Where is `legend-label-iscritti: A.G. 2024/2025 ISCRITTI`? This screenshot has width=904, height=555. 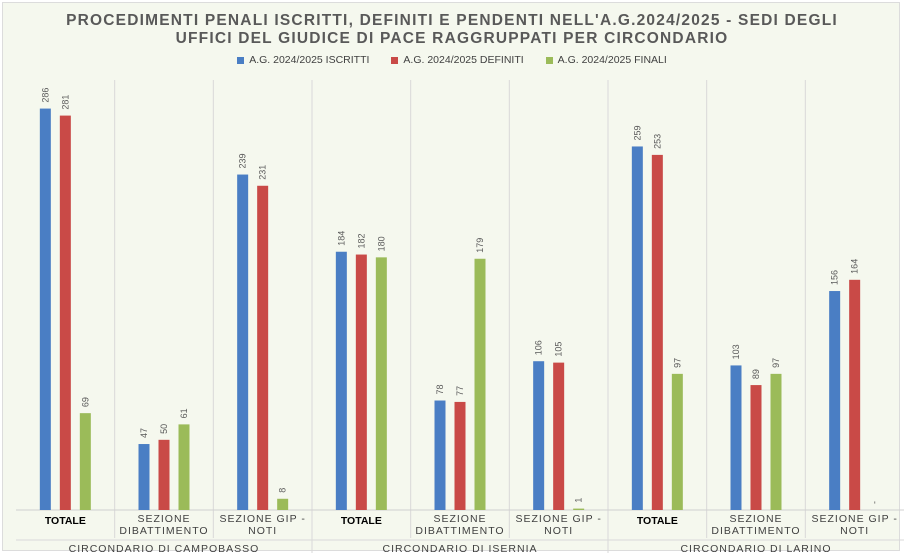
legend-label-iscritti: A.G. 2024/2025 ISCRITTI is located at coordinates (309, 60).